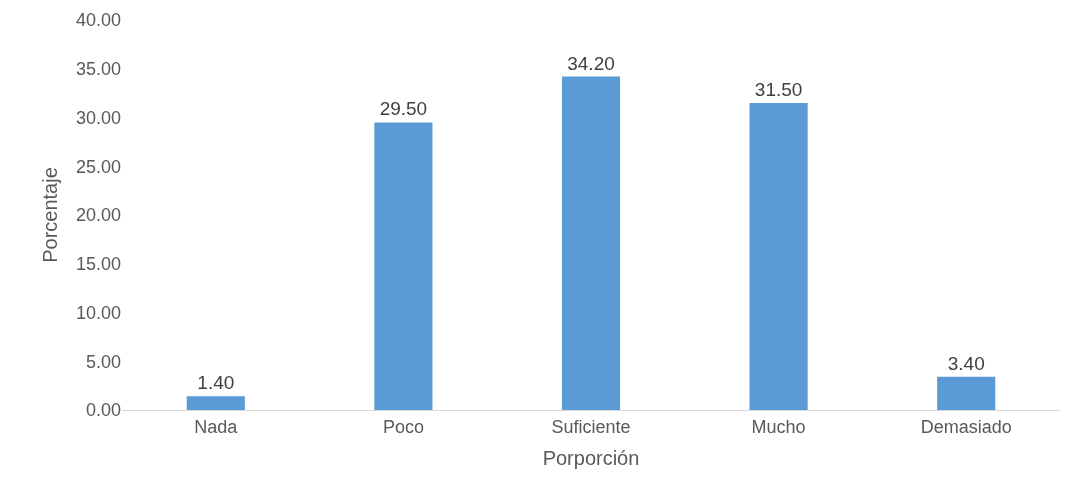  Describe the element at coordinates (216, 383) in the screenshot. I see `data-label: 1.40` at that location.